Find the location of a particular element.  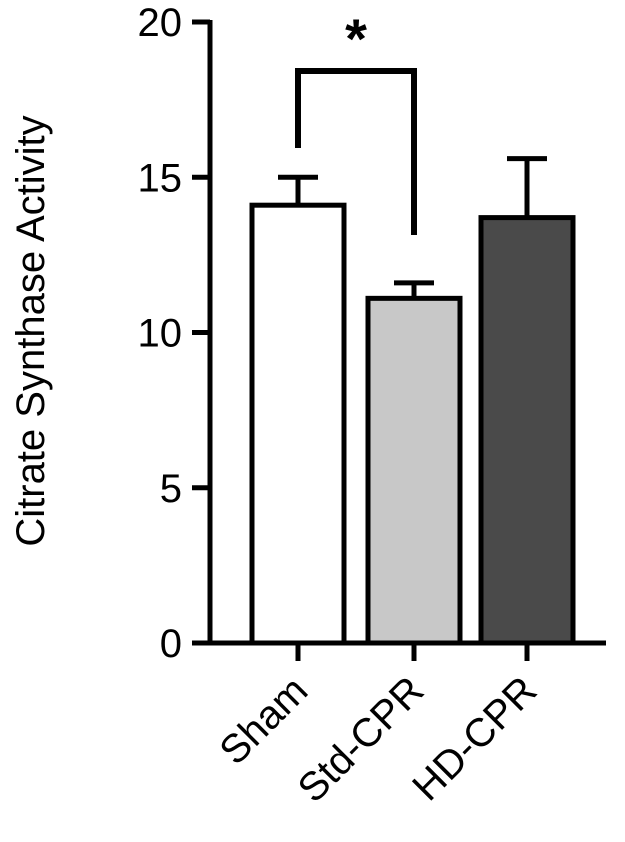

error-bars is located at coordinates (412, 227).